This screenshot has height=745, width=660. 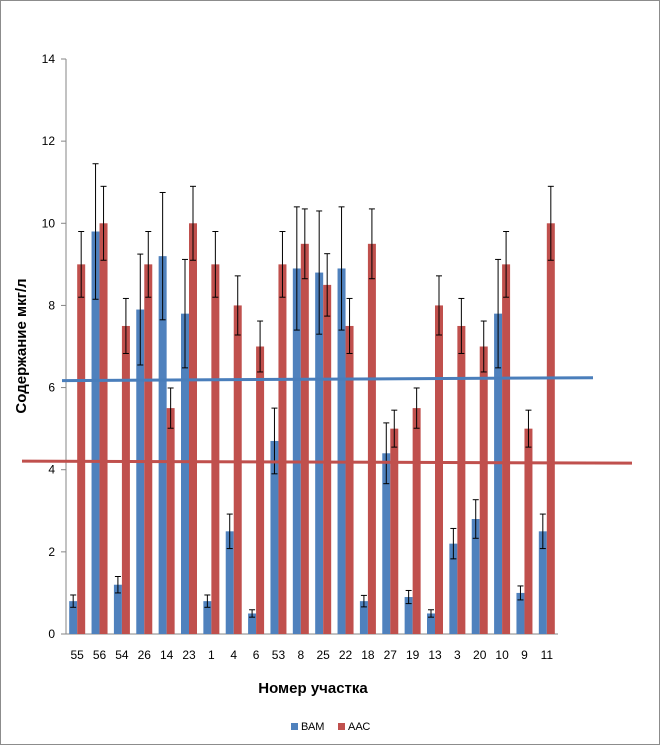 What do you see at coordinates (359, 727) in the screenshot?
I see `legend-label-aas: ААС` at bounding box center [359, 727].